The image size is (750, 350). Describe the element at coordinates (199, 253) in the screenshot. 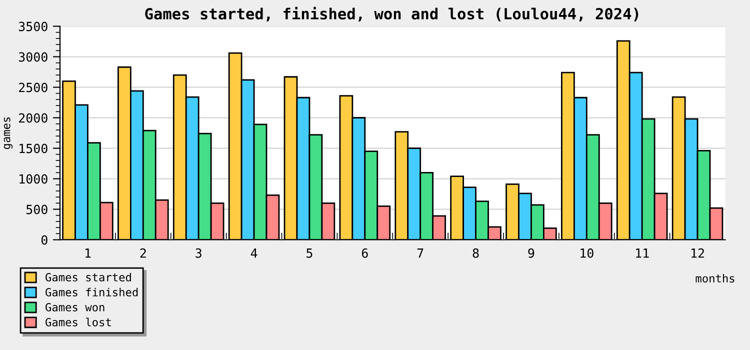

I see `x-tick-label: 3` at that location.